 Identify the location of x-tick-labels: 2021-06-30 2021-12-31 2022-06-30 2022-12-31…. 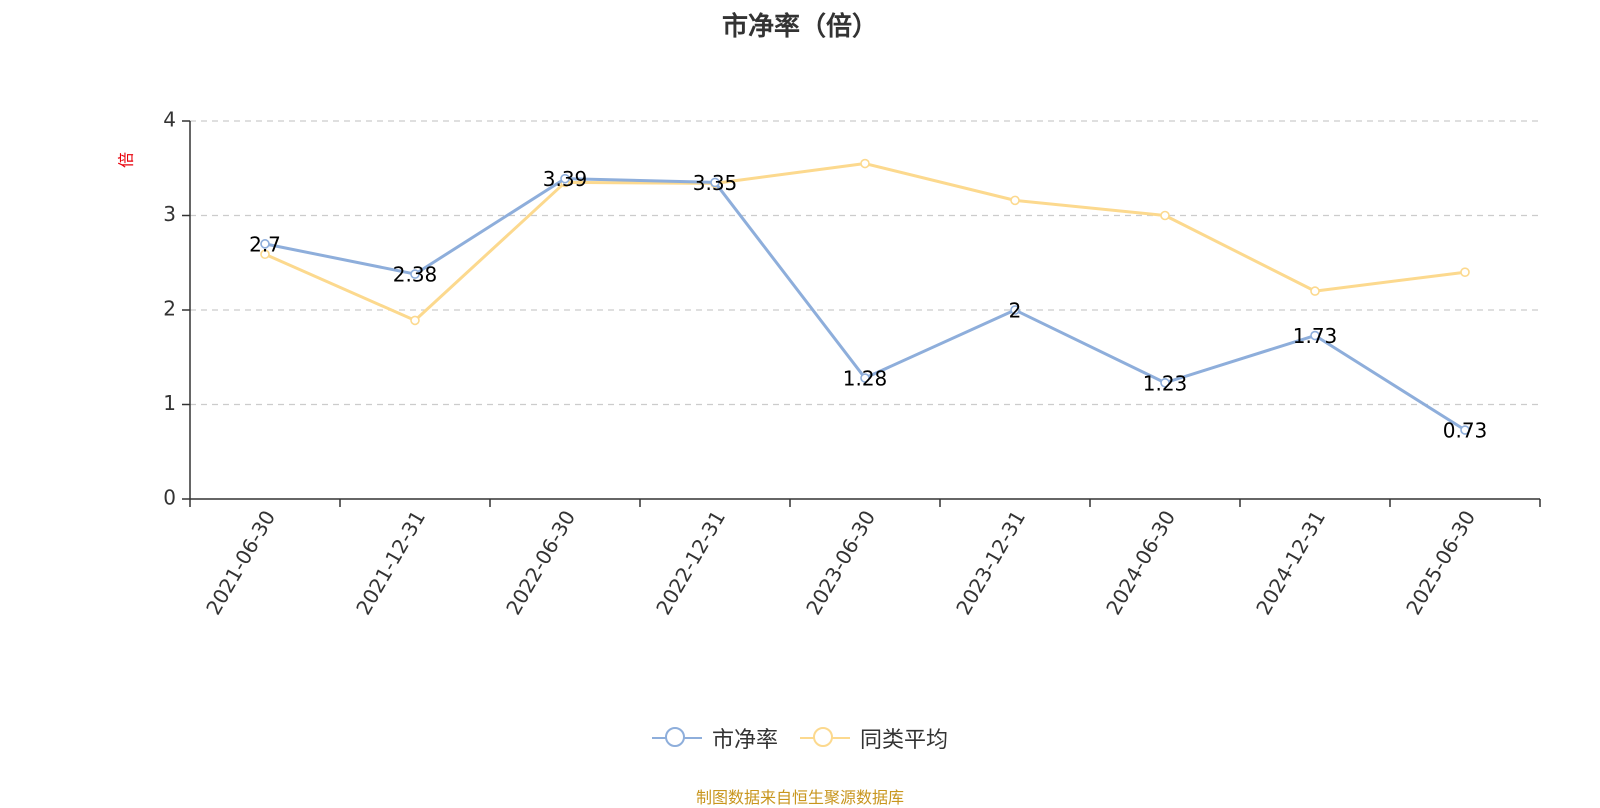
(840, 562).